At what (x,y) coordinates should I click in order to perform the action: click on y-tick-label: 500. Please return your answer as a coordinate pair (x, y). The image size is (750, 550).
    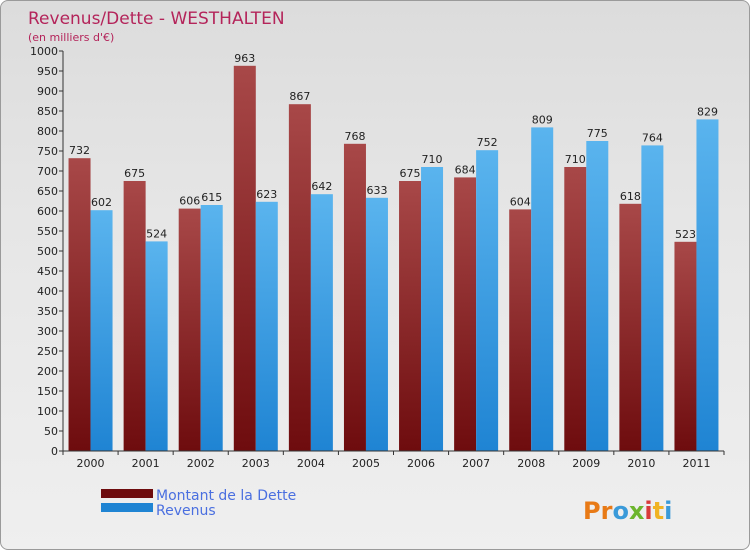
    Looking at the image, I should click on (47, 251).